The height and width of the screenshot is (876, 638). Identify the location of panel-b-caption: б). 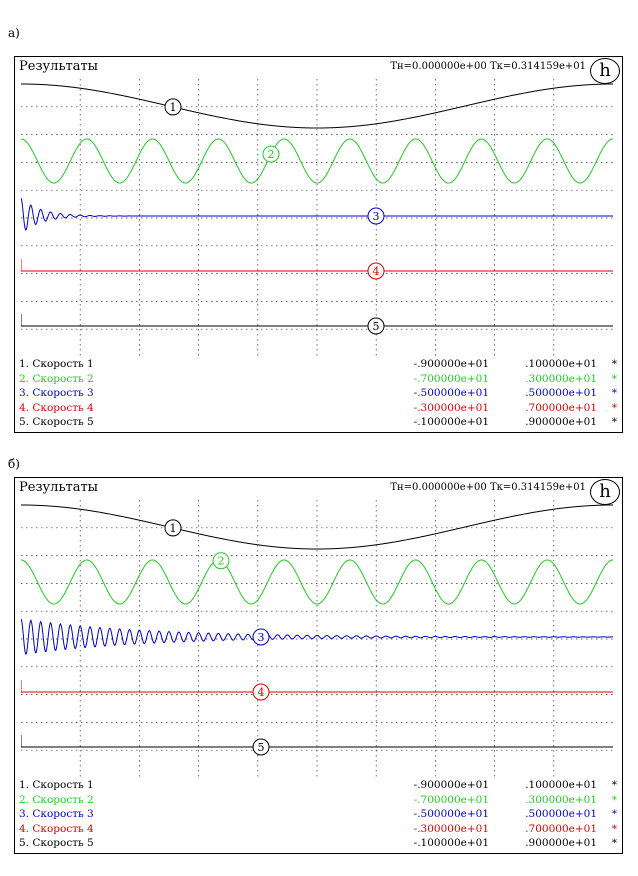
(14, 464).